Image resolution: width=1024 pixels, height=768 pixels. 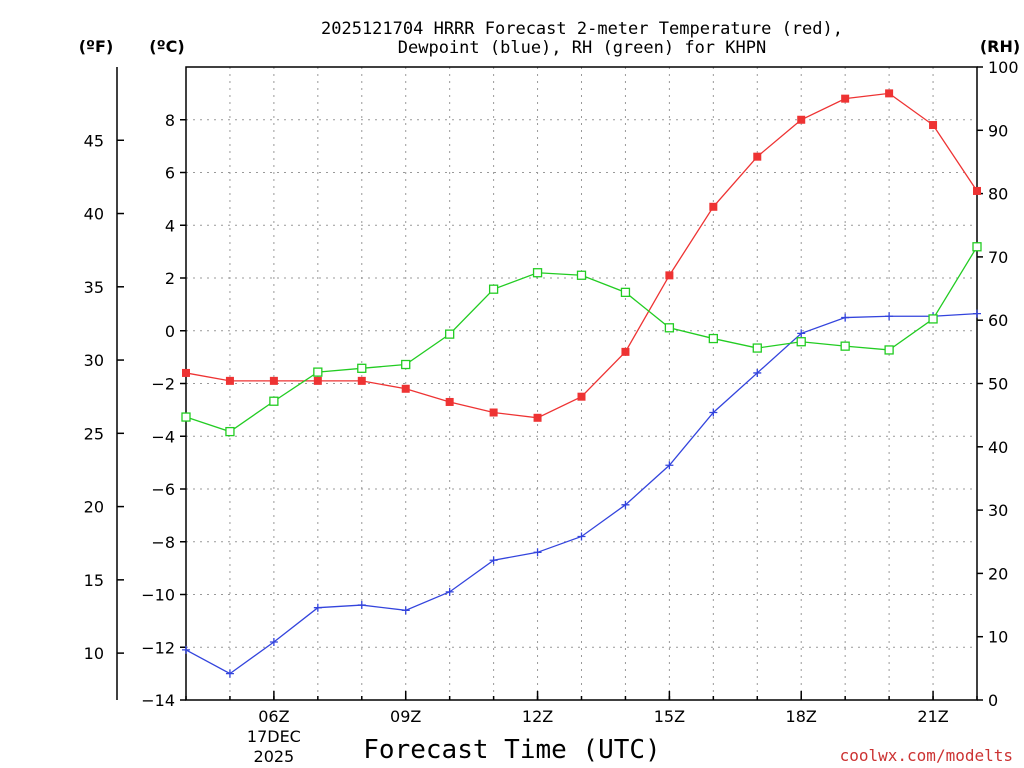 I want to click on x-tick-label: 15Z, so click(x=669, y=716).